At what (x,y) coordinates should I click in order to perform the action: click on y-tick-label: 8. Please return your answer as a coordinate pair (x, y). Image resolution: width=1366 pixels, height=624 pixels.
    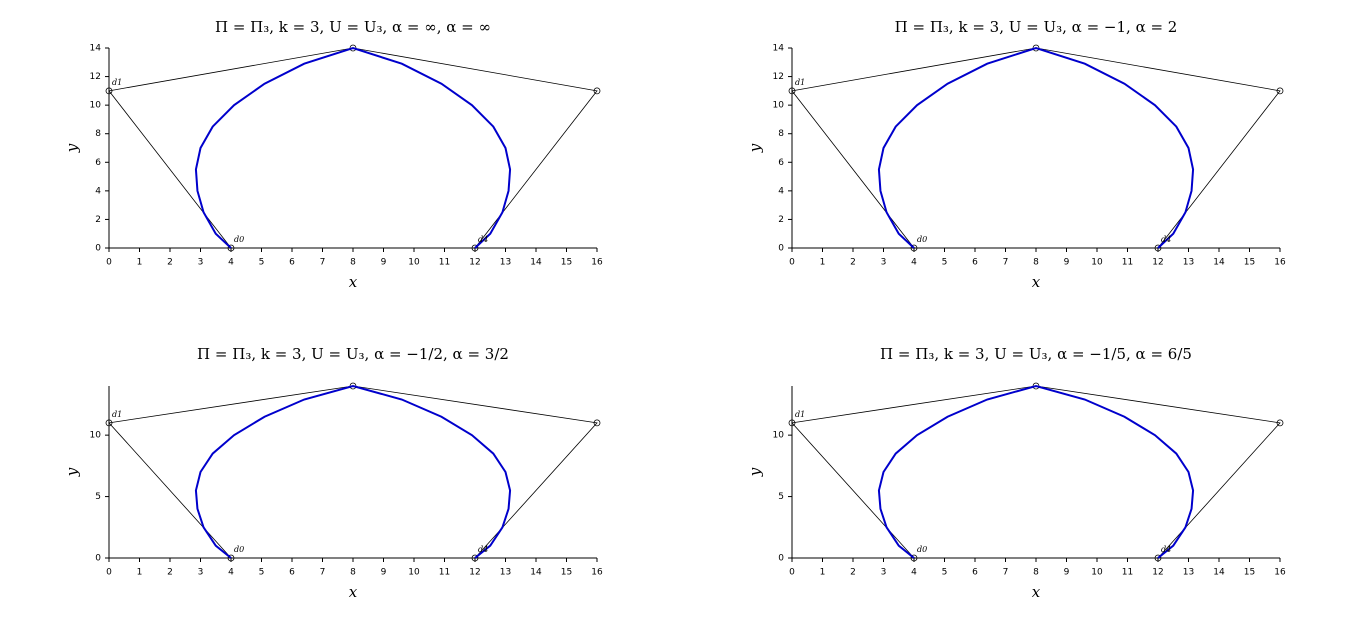
    Looking at the image, I should click on (781, 134).